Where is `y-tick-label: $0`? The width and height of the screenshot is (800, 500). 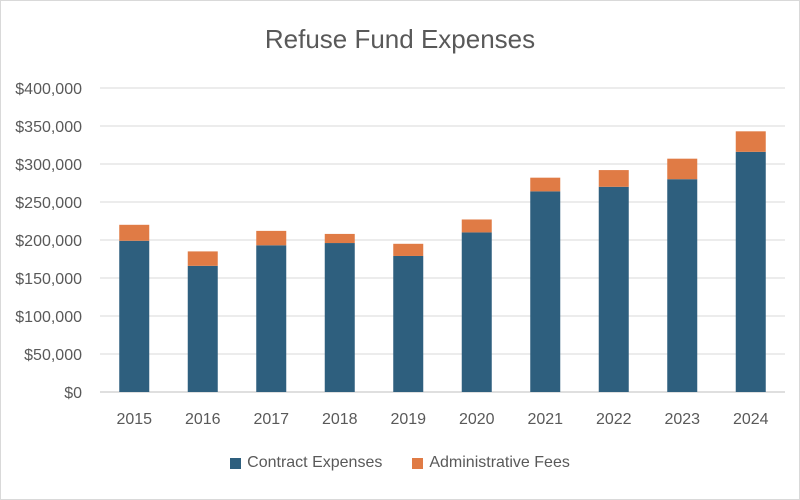 y-tick-label: $0 is located at coordinates (73, 393).